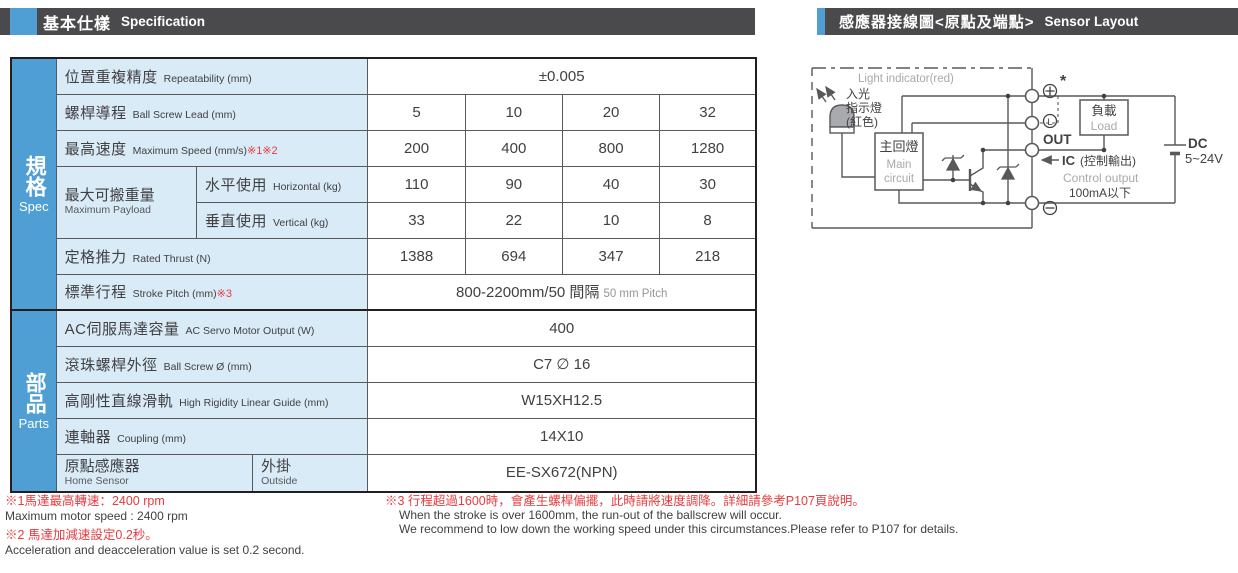 The height and width of the screenshot is (573, 1238). I want to click on ic-zh-label: (控制輸出), so click(1108, 160).